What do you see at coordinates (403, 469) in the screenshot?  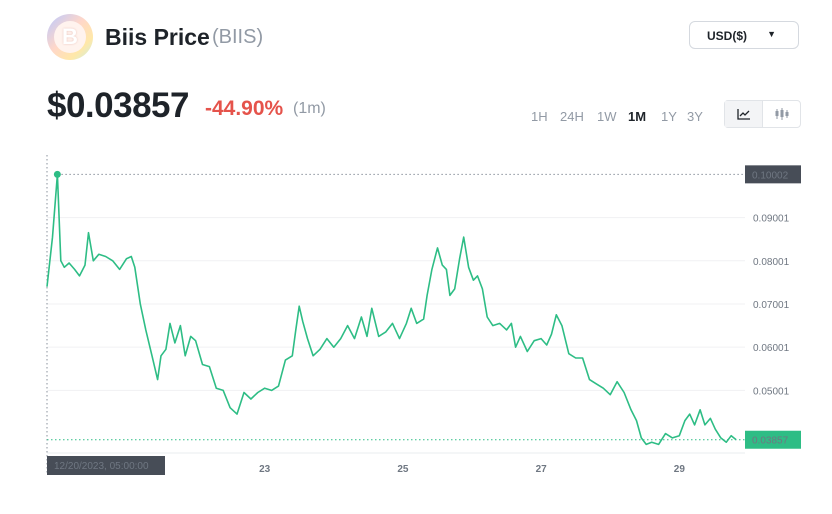 I see `x-tick-label: 25` at bounding box center [403, 469].